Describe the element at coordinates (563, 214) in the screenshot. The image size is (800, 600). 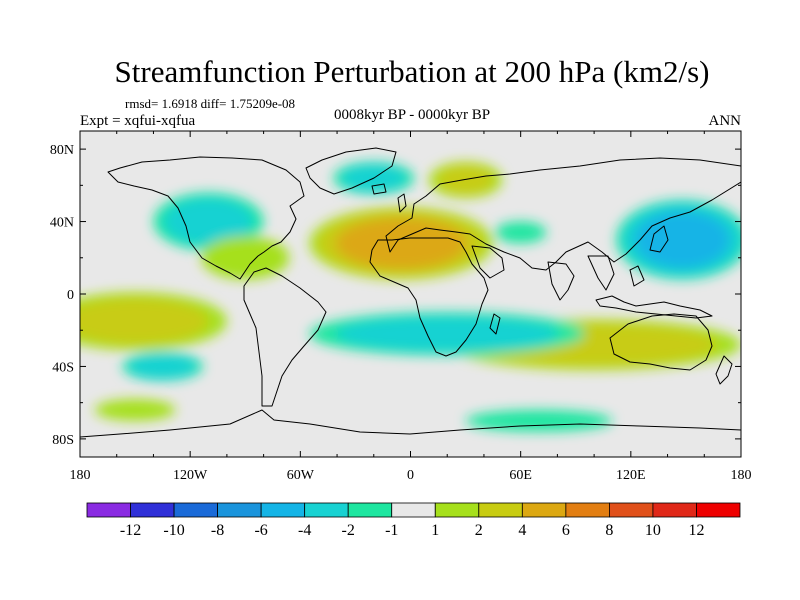
I see `coast-eurasia` at that location.